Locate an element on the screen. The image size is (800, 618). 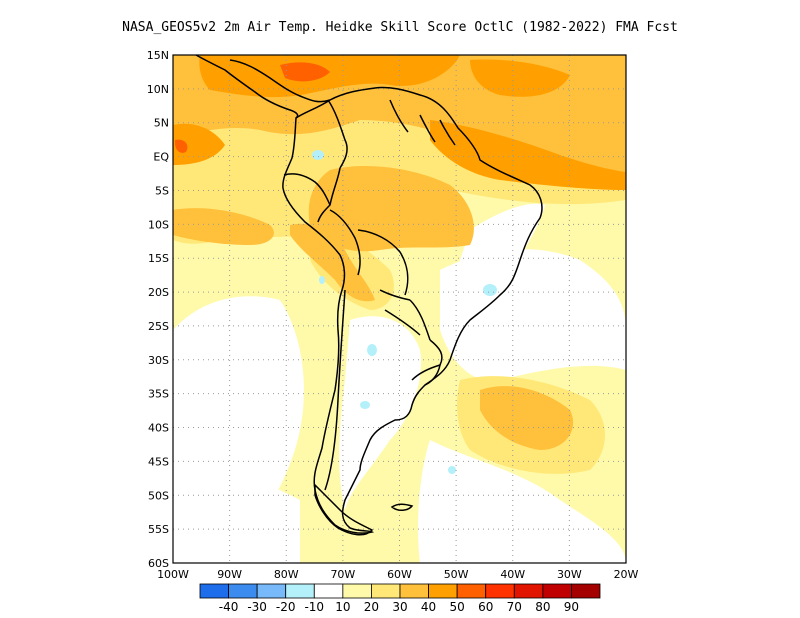
border-argentina-paraguay is located at coordinates (402, 322).